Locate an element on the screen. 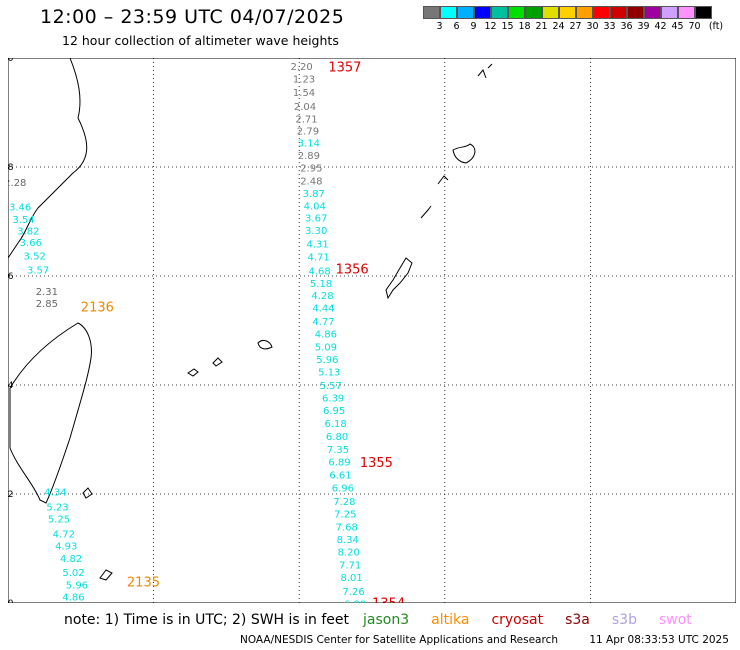  okinawa-islands is located at coordinates (439, 181).